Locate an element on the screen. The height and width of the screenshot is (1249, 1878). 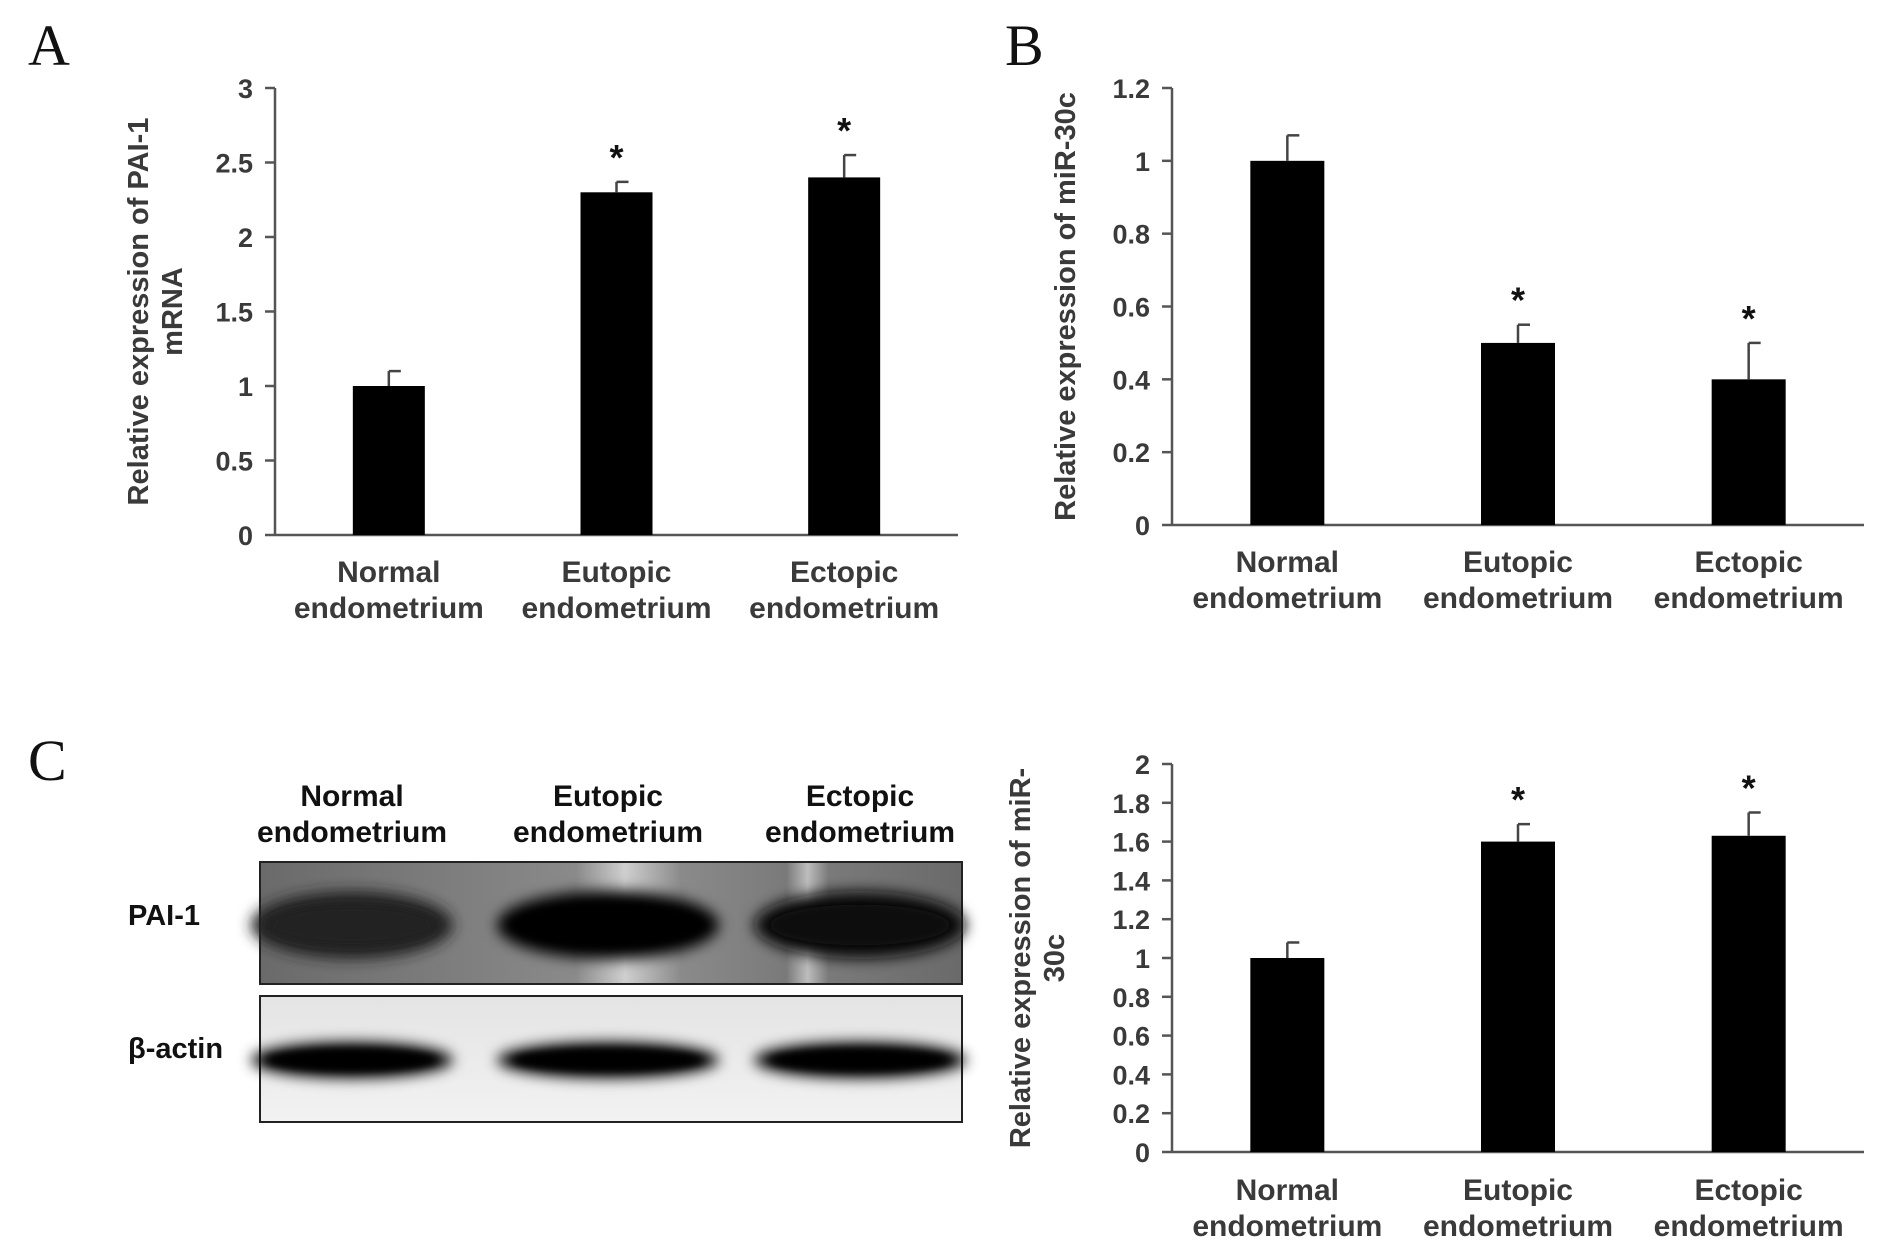
blot-lane-header-line1: Normal is located at coordinates (351, 796).